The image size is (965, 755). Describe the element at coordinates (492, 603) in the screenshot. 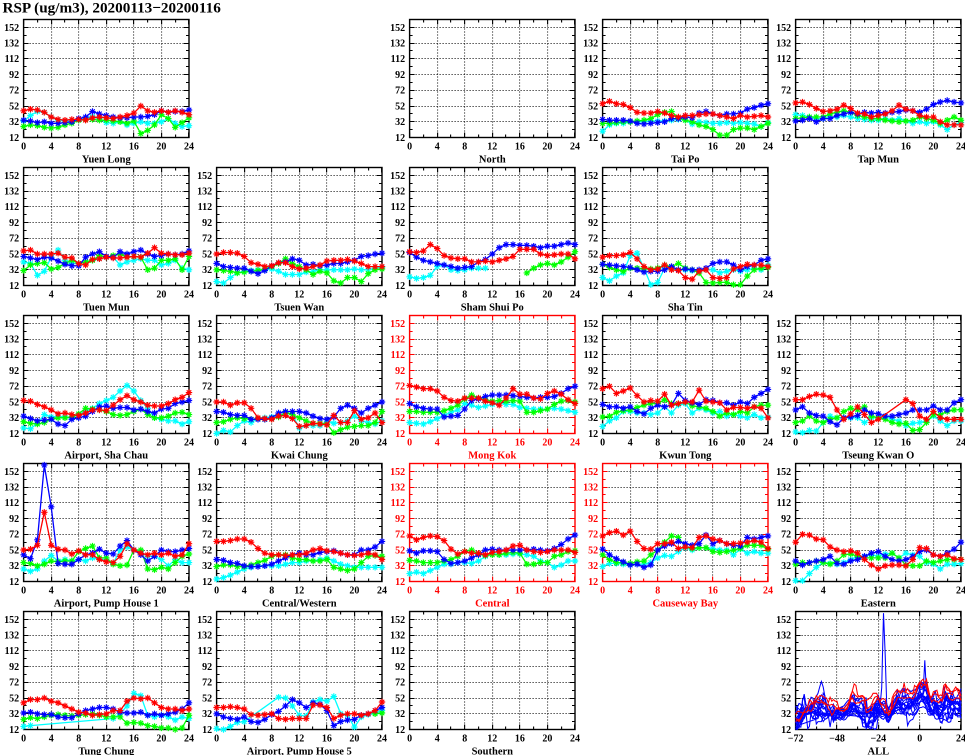

I see `svg-text: Central` at that location.